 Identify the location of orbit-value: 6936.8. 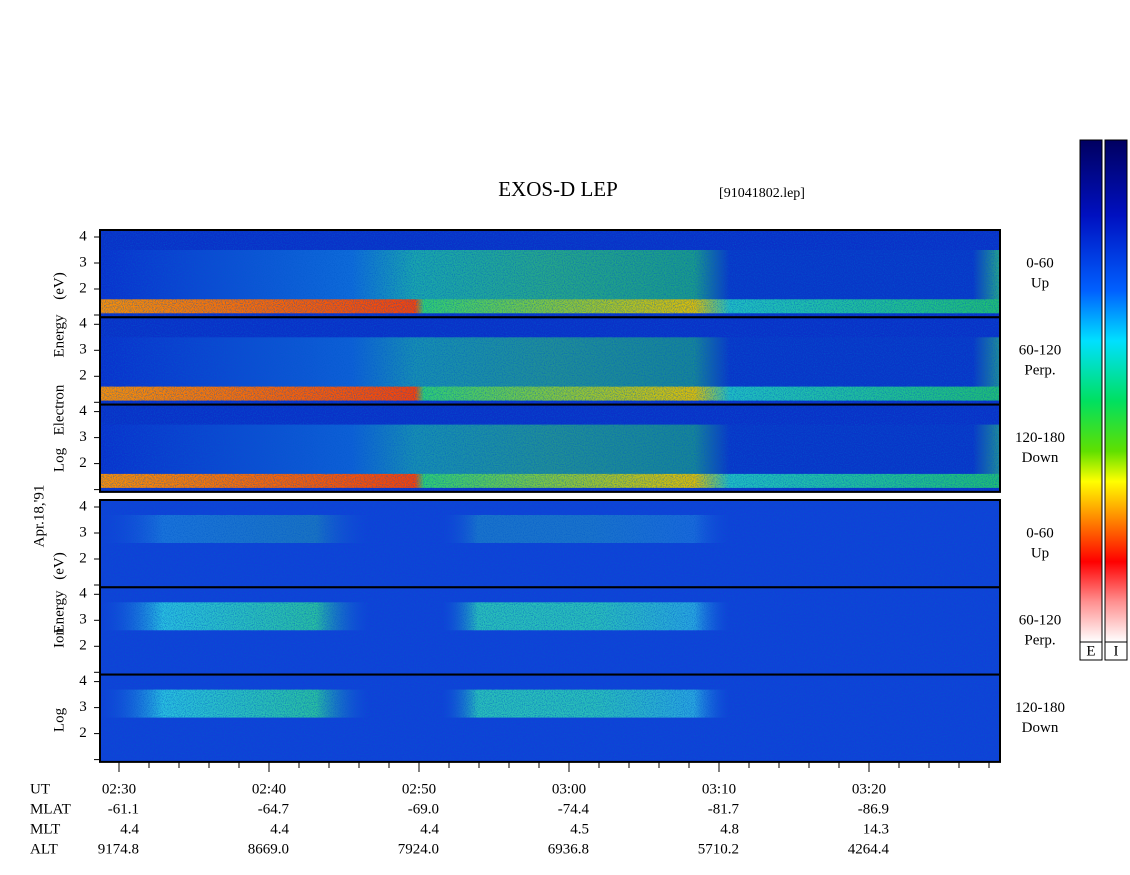
(568, 849).